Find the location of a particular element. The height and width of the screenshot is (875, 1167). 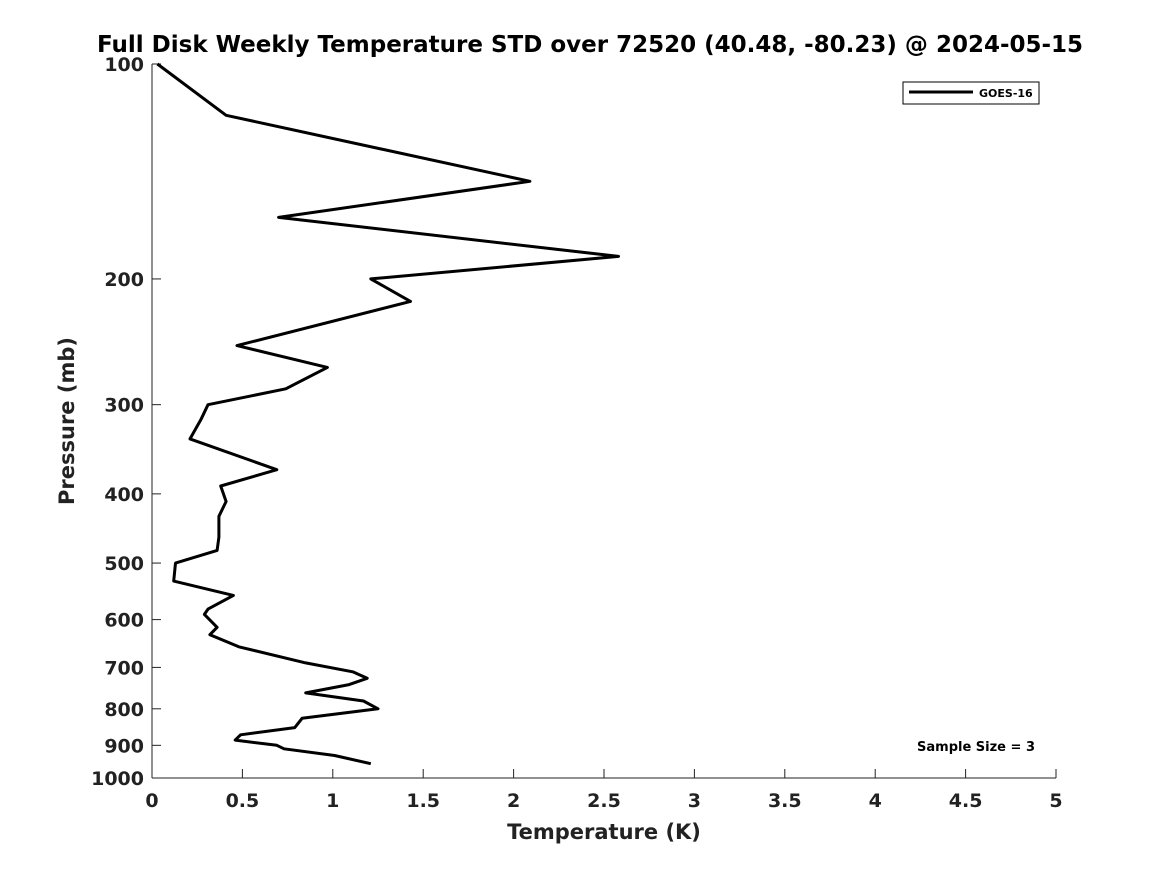

y-tick-label: 200 is located at coordinates (124, 280).